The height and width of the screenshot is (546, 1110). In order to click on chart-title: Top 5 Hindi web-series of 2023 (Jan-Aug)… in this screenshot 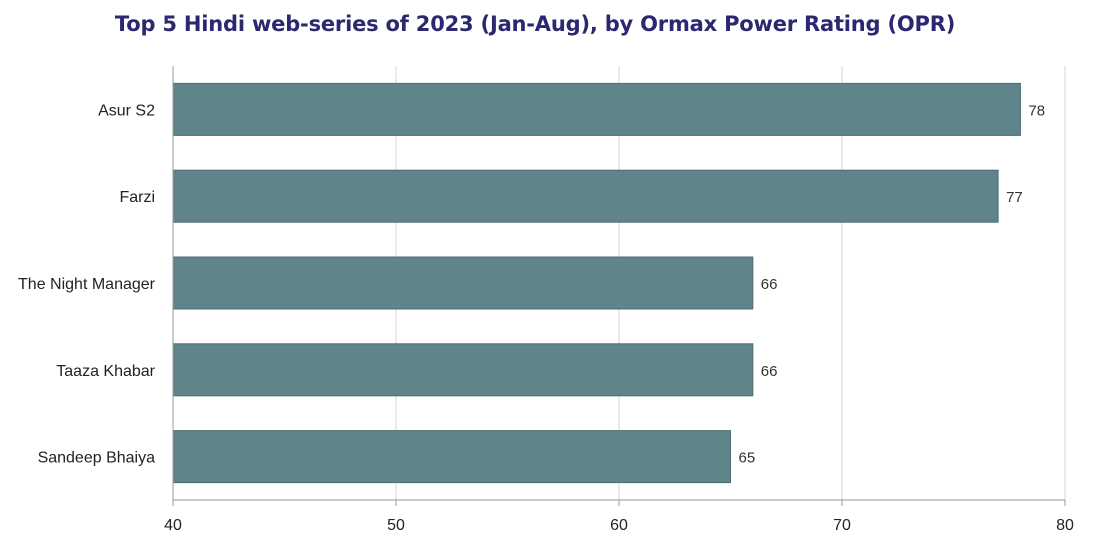, I will do `click(535, 24)`.